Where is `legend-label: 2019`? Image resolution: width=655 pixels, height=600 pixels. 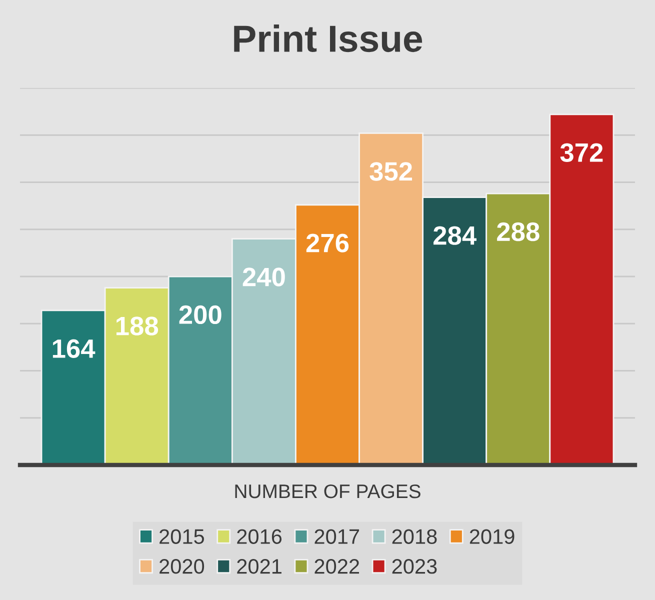
legend-label: 2019 is located at coordinates (492, 536).